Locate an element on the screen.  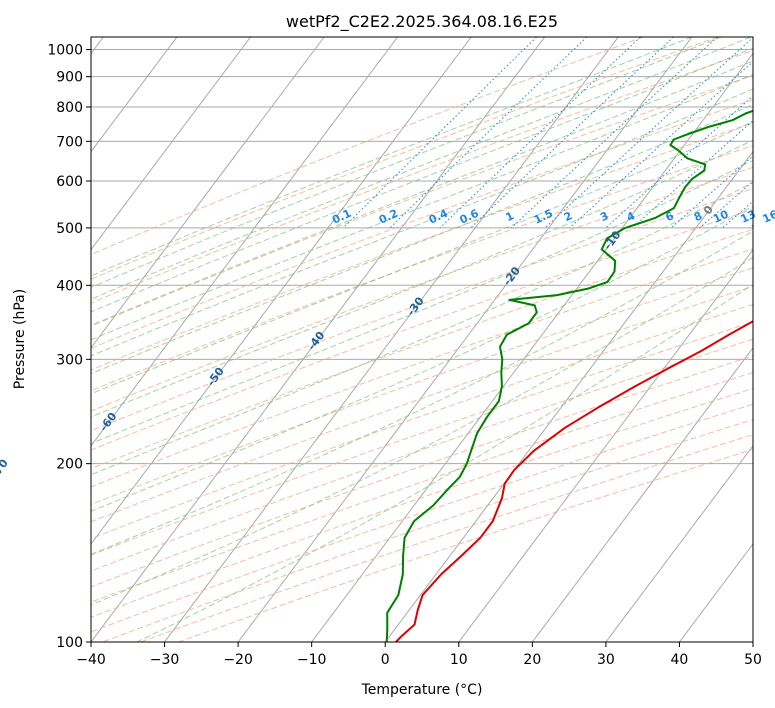
y-tick-label: 800 is located at coordinates (69, 108).